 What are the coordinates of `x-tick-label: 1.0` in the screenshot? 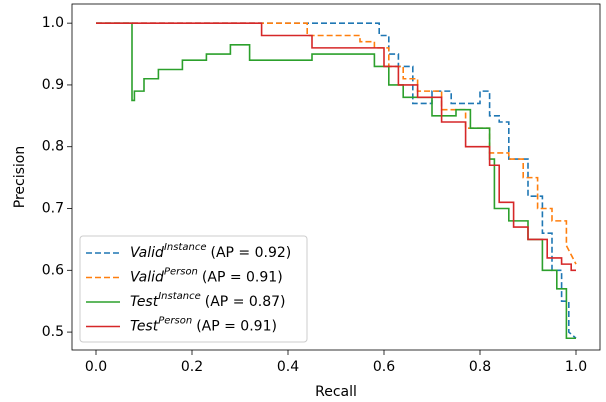 It's located at (576, 367).